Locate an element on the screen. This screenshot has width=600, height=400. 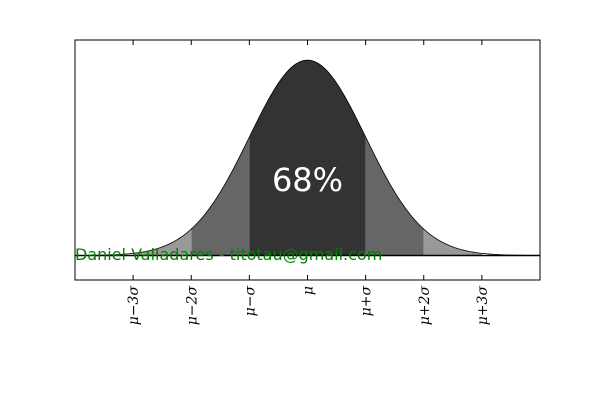
x-tick-label-5: μ+2σ is located at coordinates (425, 306).